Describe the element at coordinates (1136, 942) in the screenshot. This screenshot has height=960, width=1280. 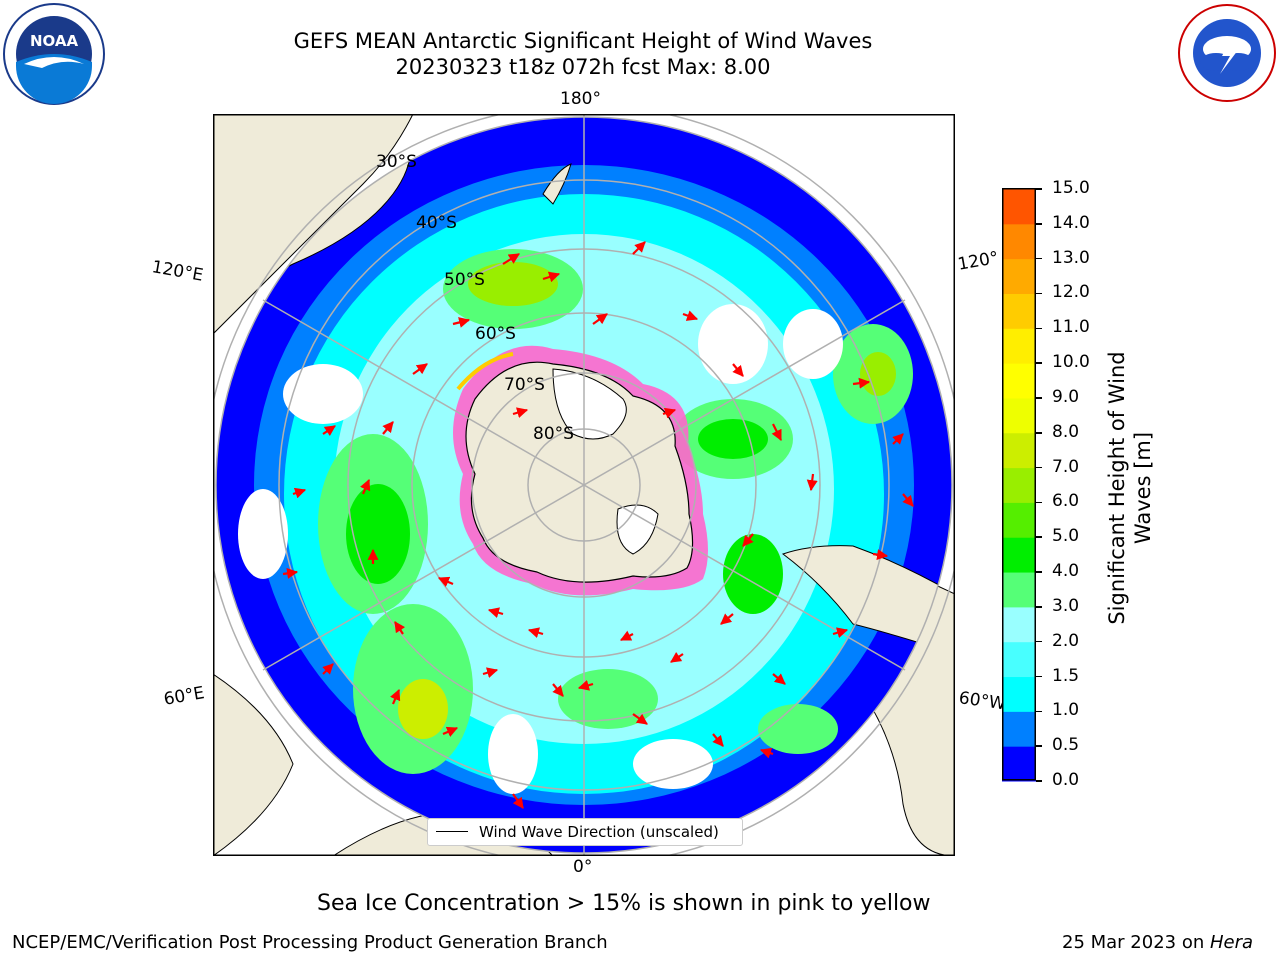
I see `footer-date: 25 Mar 2023 on` at that location.